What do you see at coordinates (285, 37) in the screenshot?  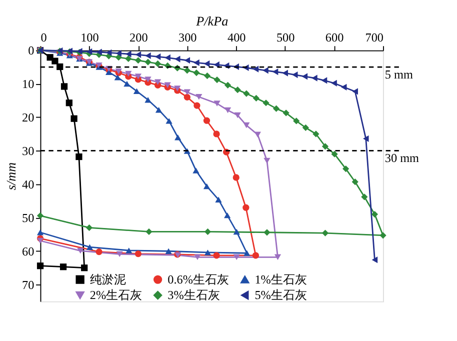 I see `x-tick-label: 500` at bounding box center [285, 37].